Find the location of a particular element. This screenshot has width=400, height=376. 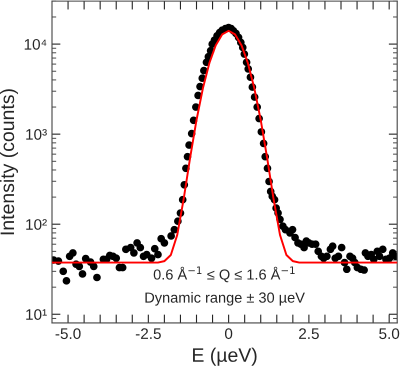

x-tick-label: 0 is located at coordinates (228, 334).